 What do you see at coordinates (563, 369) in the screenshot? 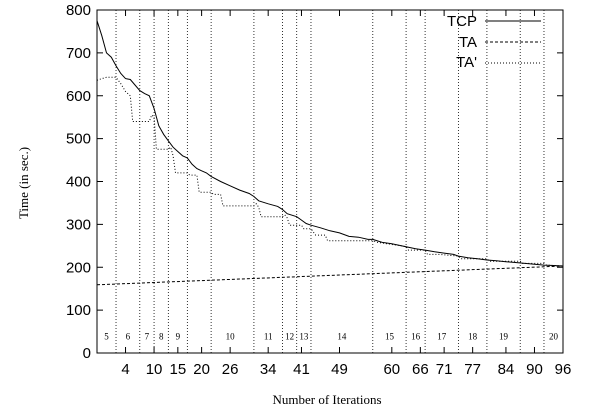
I see `x-tick-label: 96` at bounding box center [563, 369].